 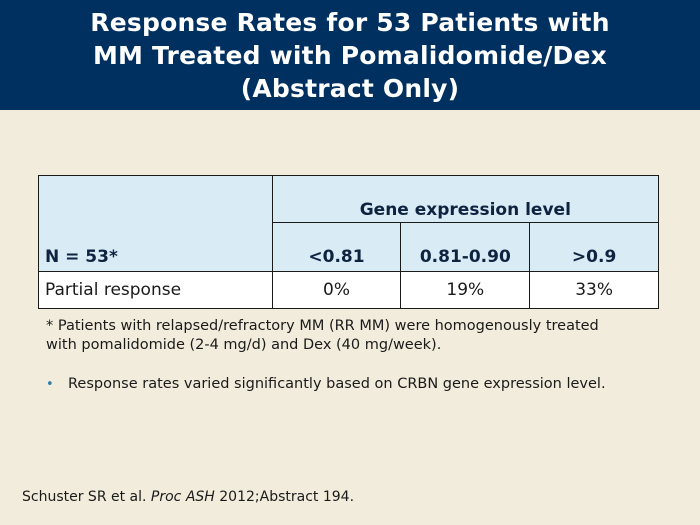 What do you see at coordinates (594, 290) in the screenshot?
I see `table-cell: 33%` at bounding box center [594, 290].